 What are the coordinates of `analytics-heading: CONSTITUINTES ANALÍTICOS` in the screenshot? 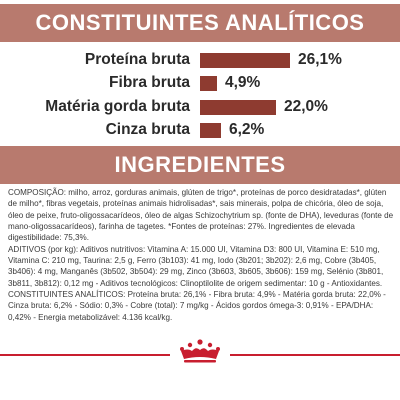 It's located at (200, 22).